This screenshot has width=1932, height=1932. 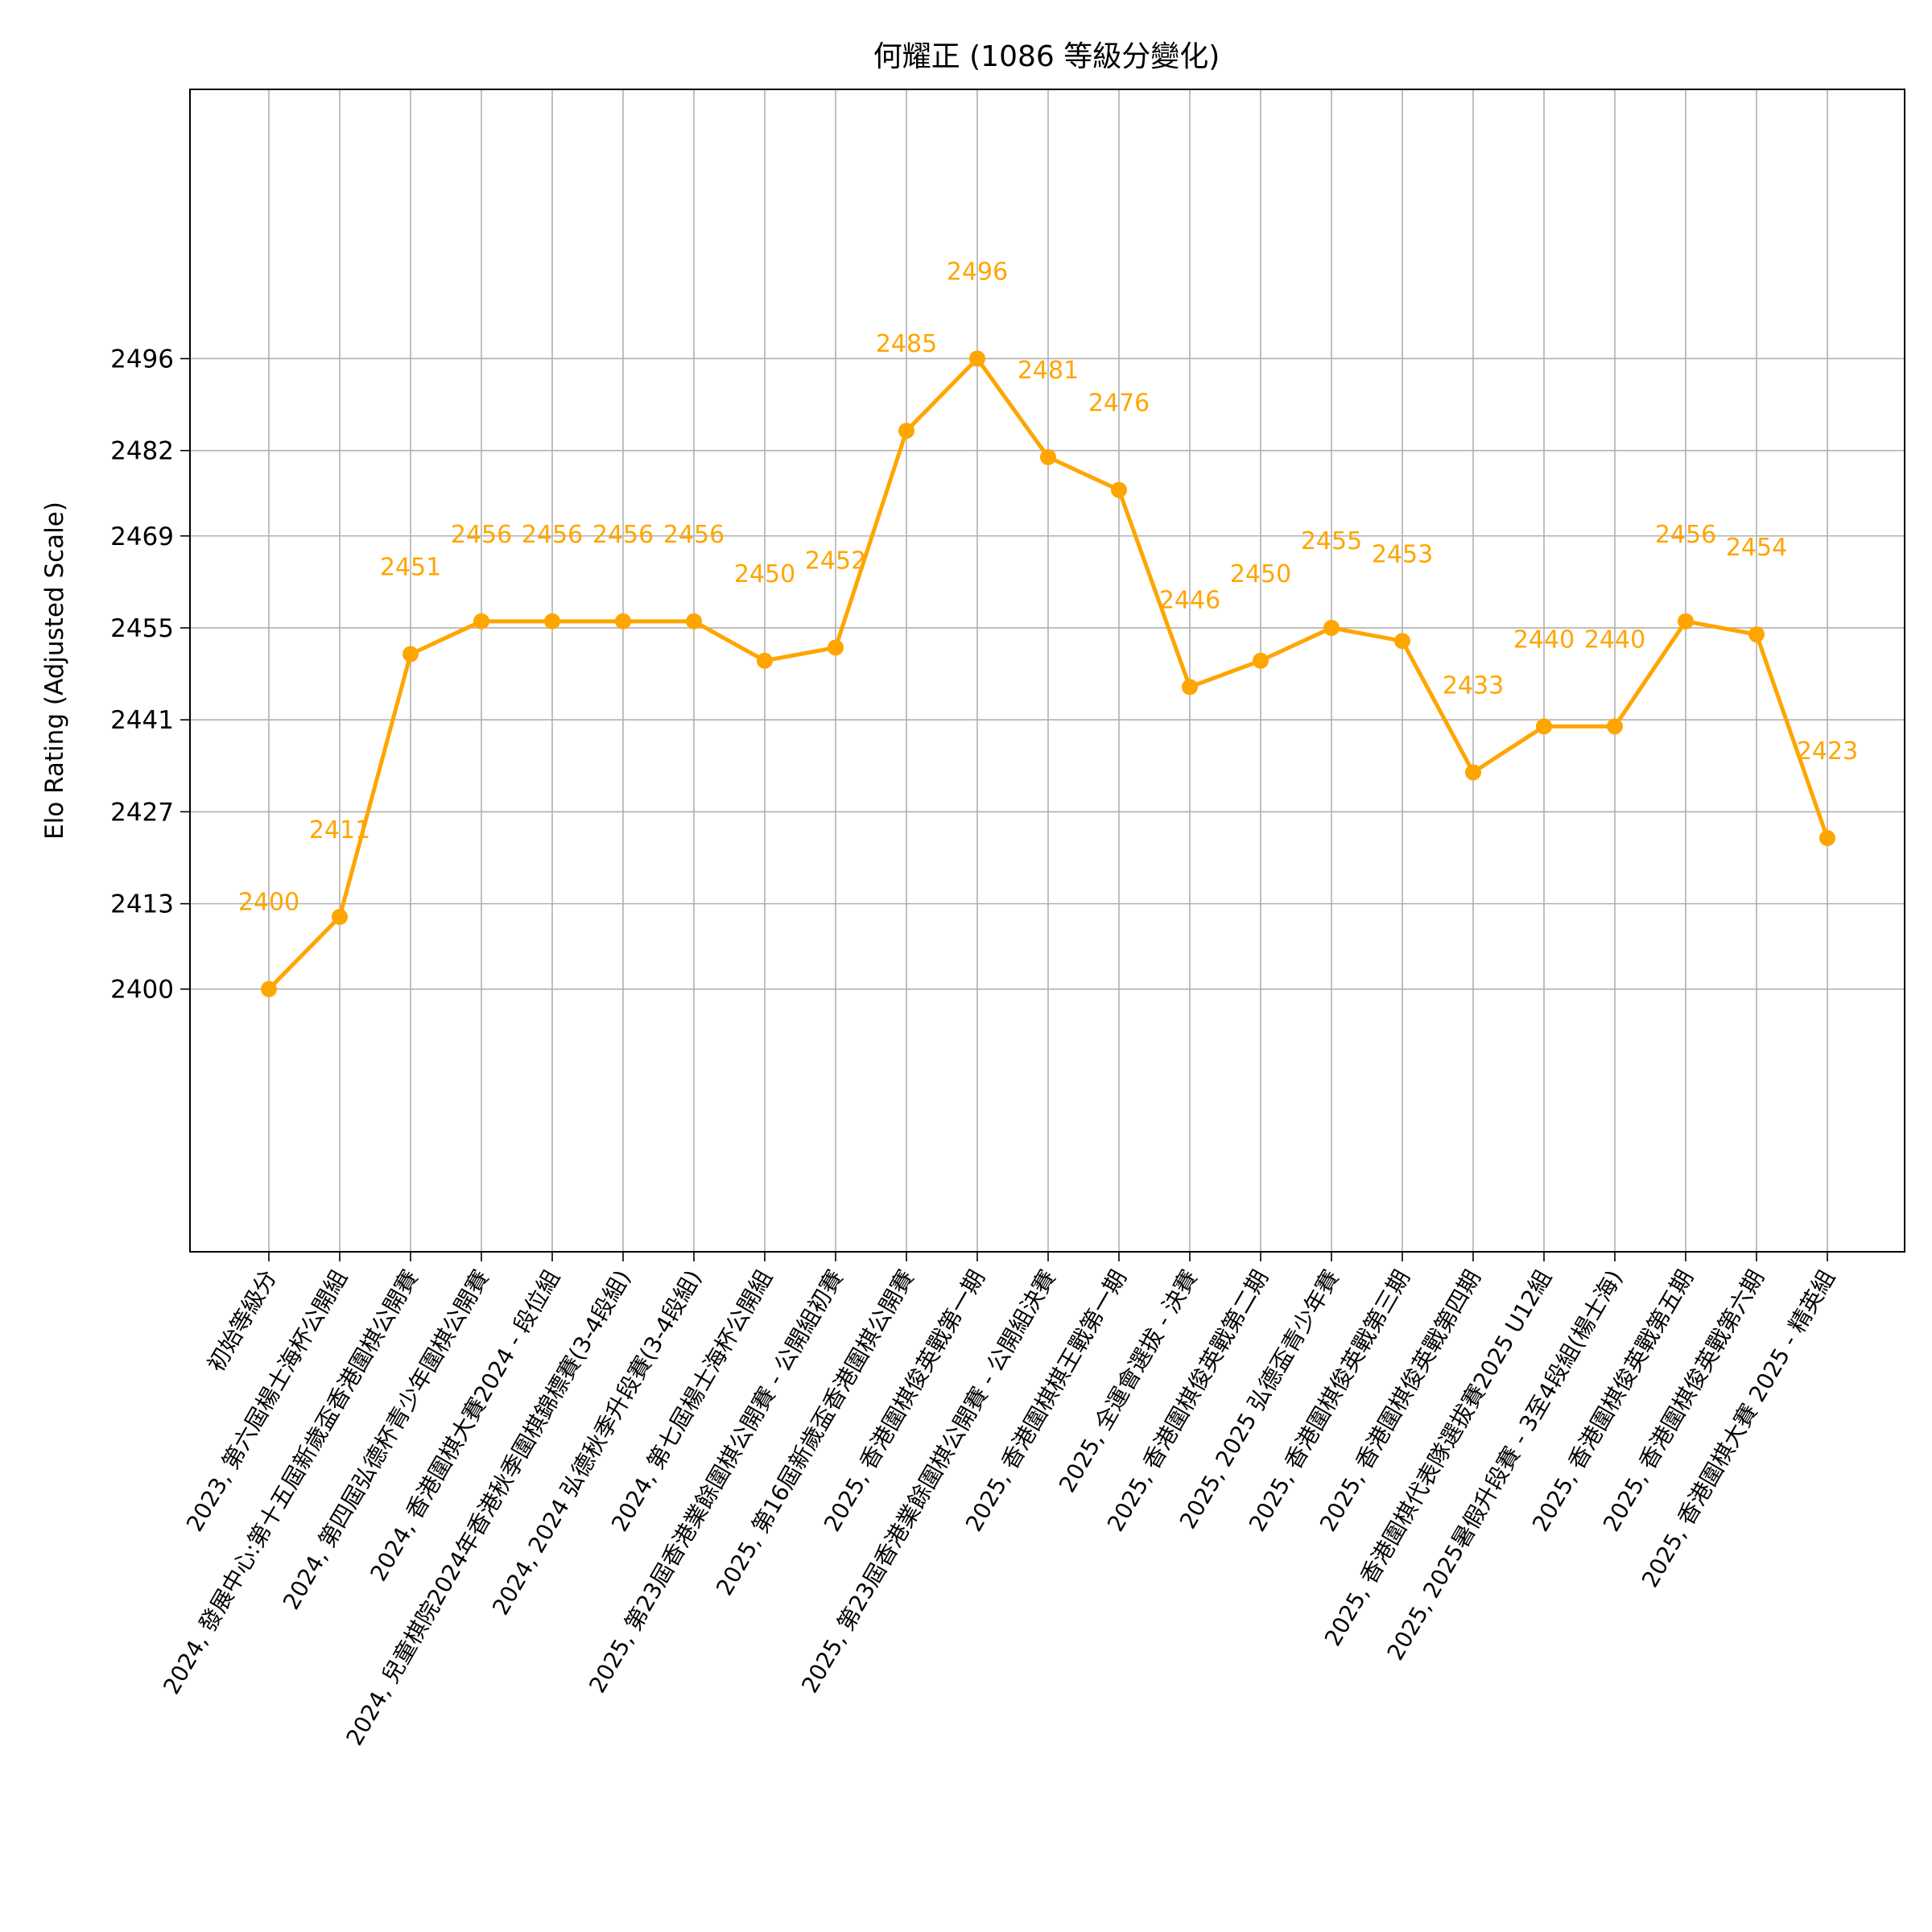 What do you see at coordinates (142, 720) in the screenshot?
I see `y-tick-label: 2441` at bounding box center [142, 720].